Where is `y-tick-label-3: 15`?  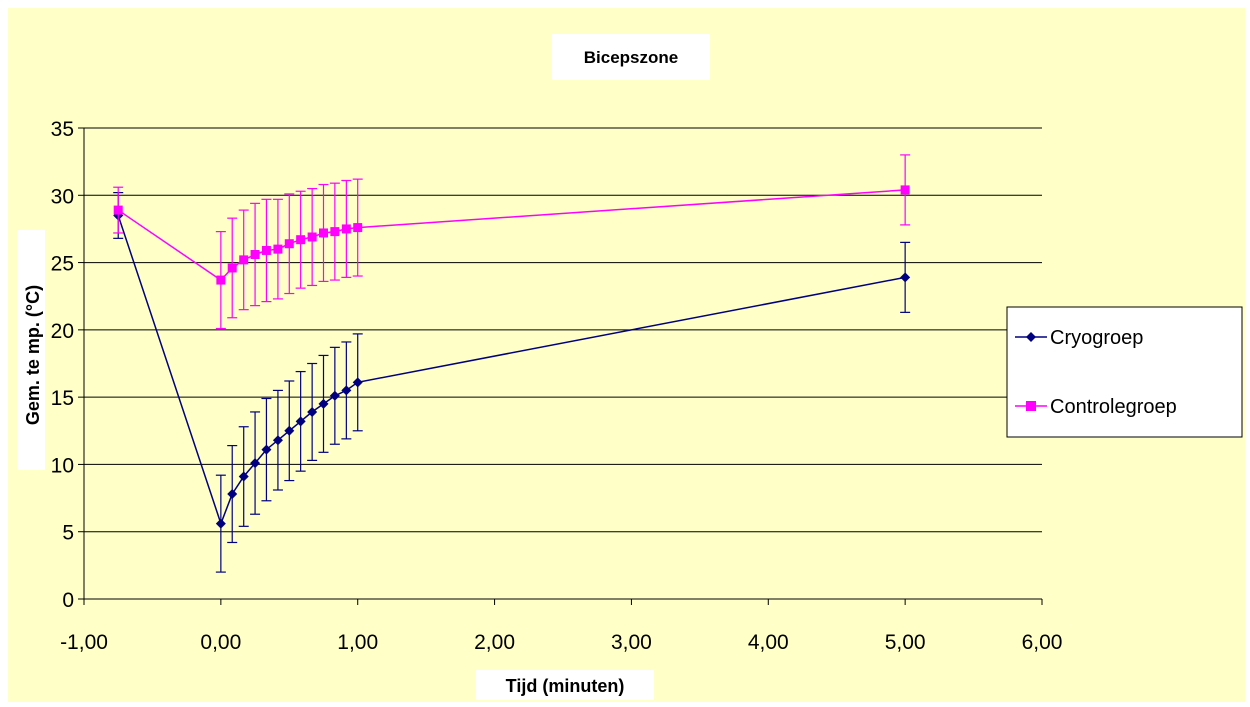 y-tick-label-3: 15 is located at coordinates (62, 398).